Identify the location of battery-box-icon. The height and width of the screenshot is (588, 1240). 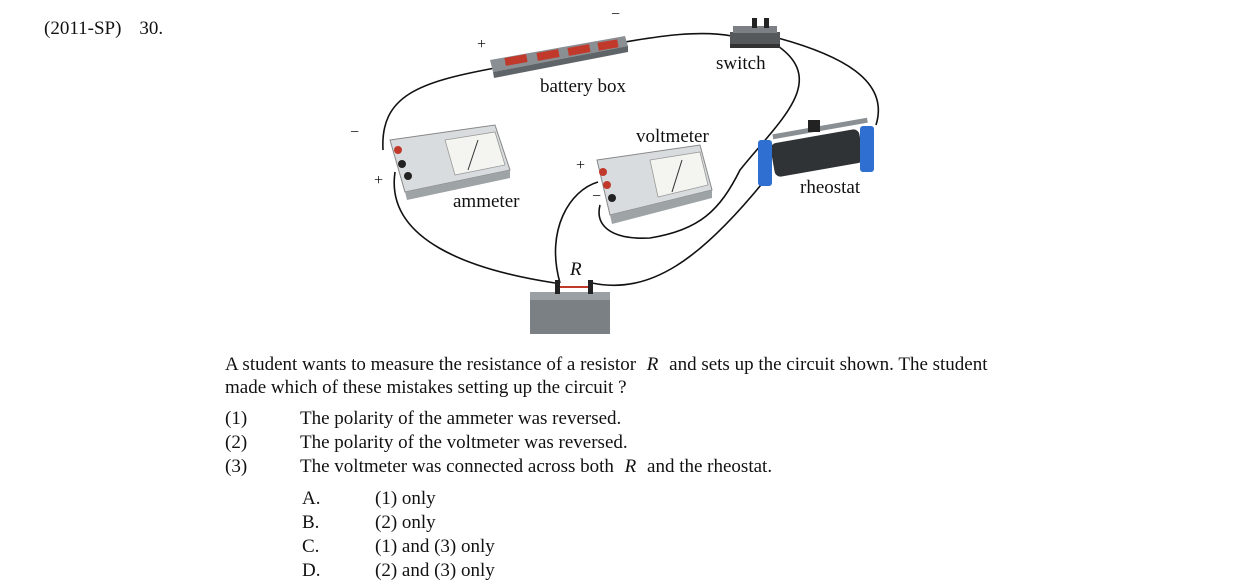
(559, 57).